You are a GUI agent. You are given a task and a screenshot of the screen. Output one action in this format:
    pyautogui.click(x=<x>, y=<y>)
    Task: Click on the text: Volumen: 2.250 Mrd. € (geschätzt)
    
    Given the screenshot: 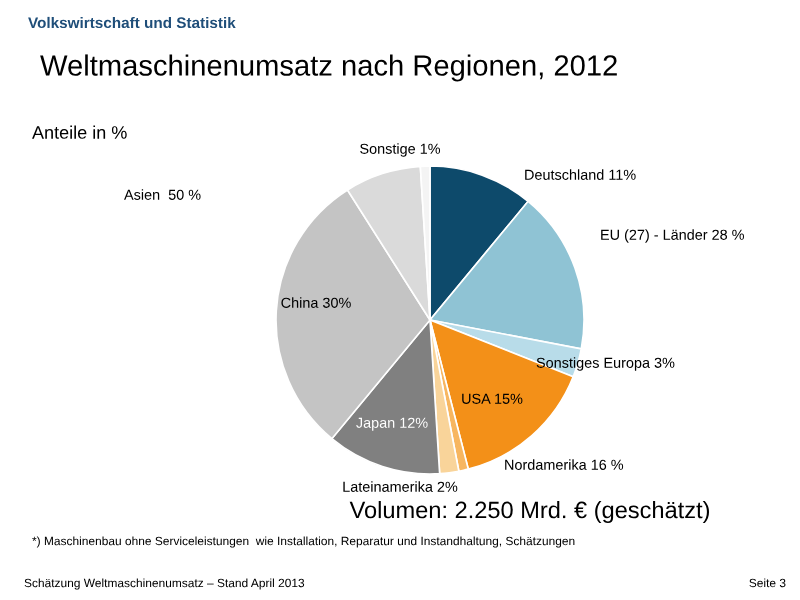 What is the action you would take?
    pyautogui.click(x=529, y=512)
    